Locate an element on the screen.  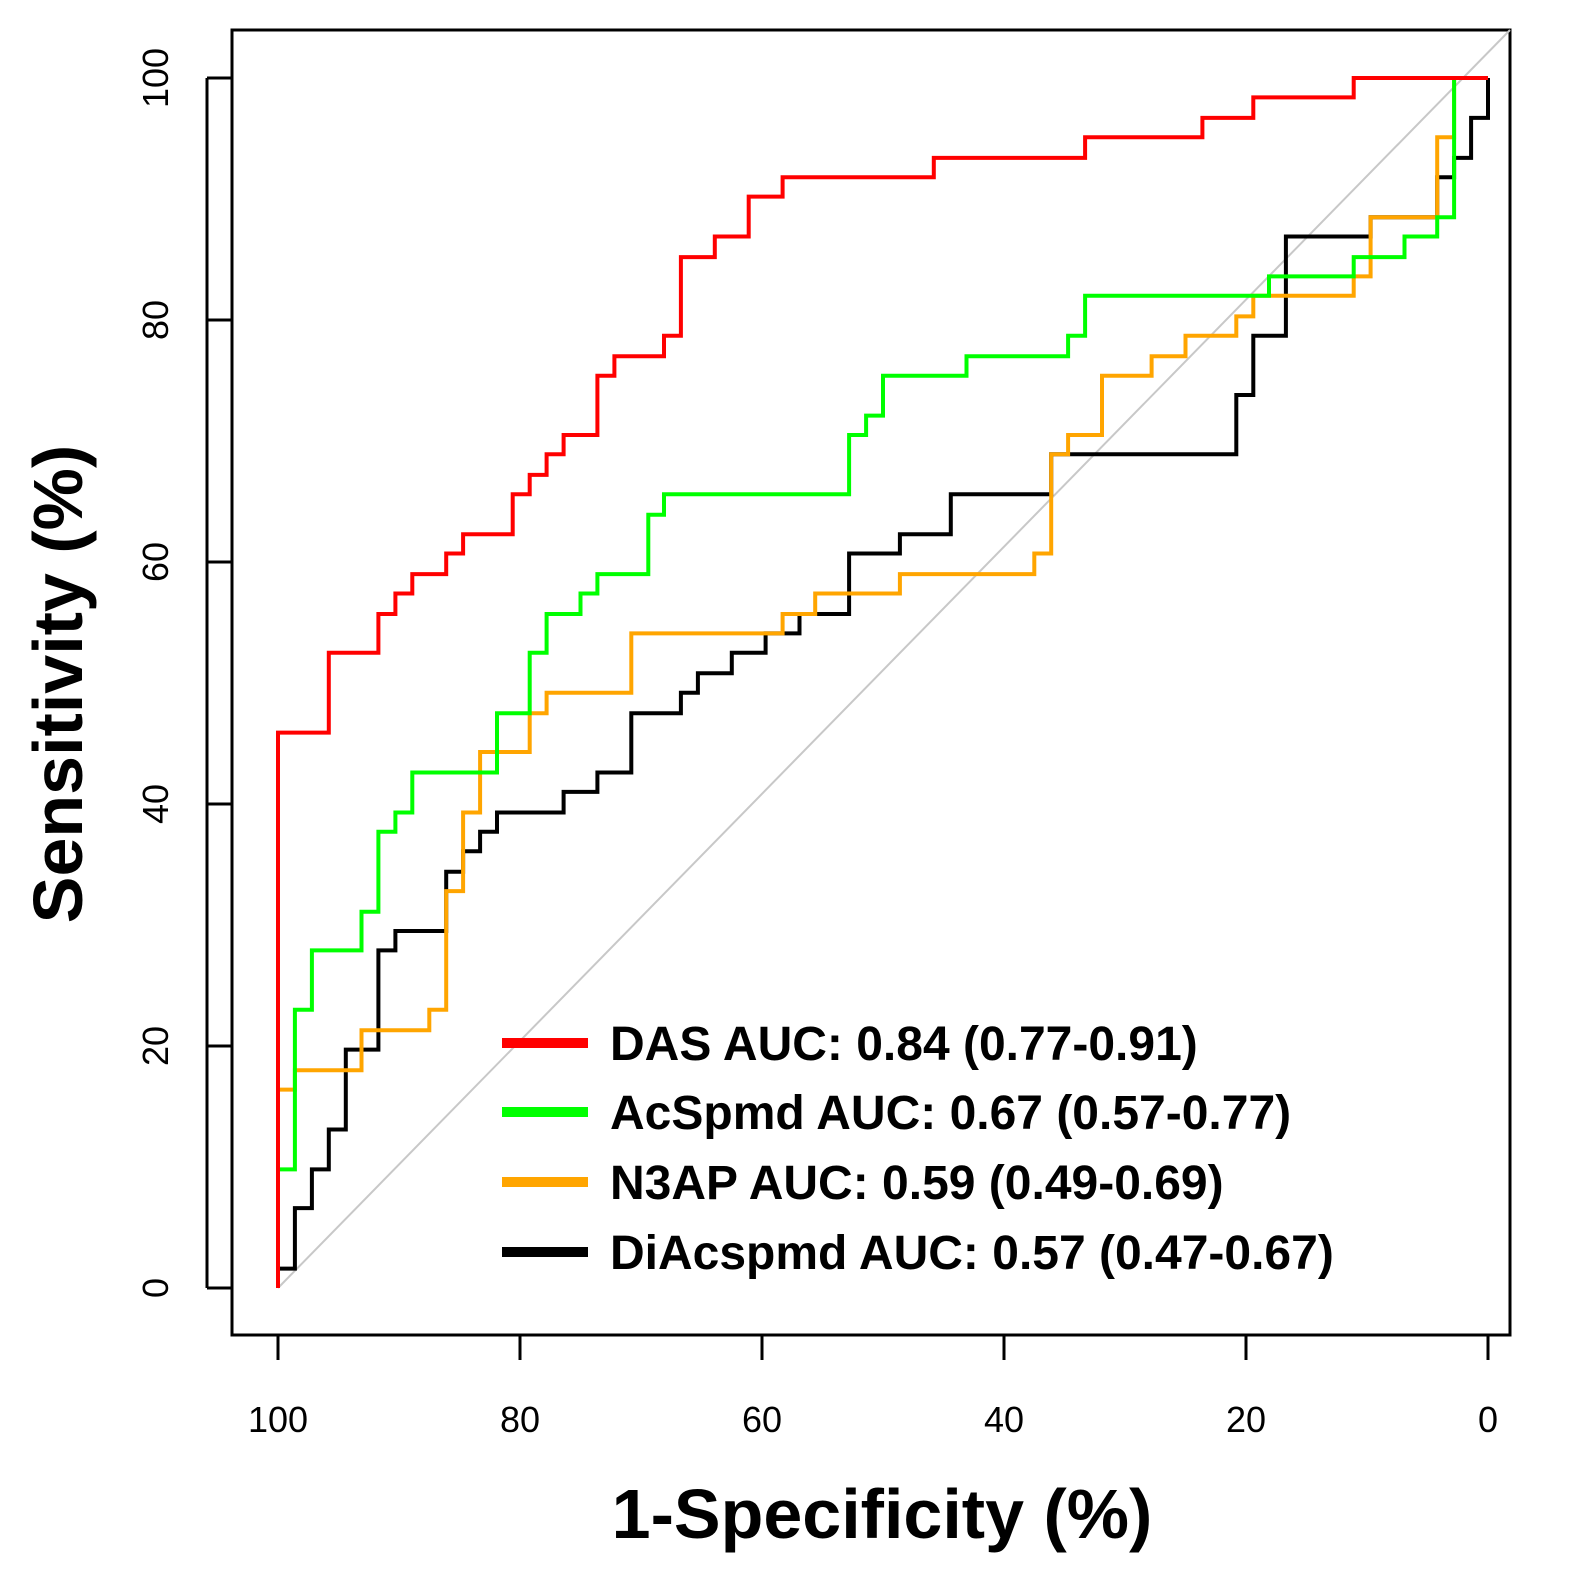
y-tick-label: 60 is located at coordinates (155, 562).